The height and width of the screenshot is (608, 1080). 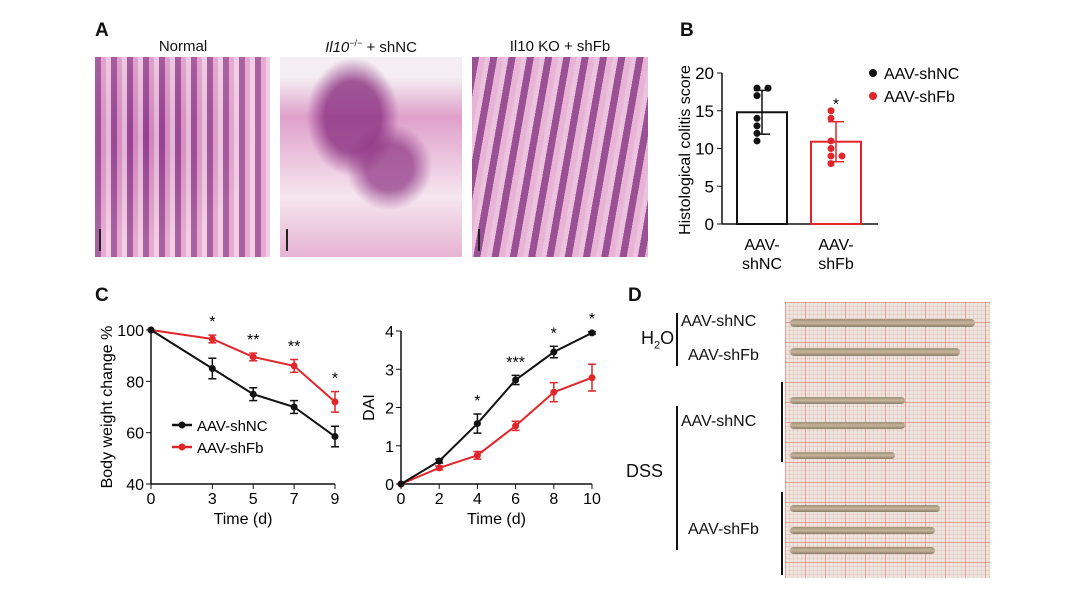 What do you see at coordinates (762, 264) in the screenshot?
I see `x-tick-label: shNC` at bounding box center [762, 264].